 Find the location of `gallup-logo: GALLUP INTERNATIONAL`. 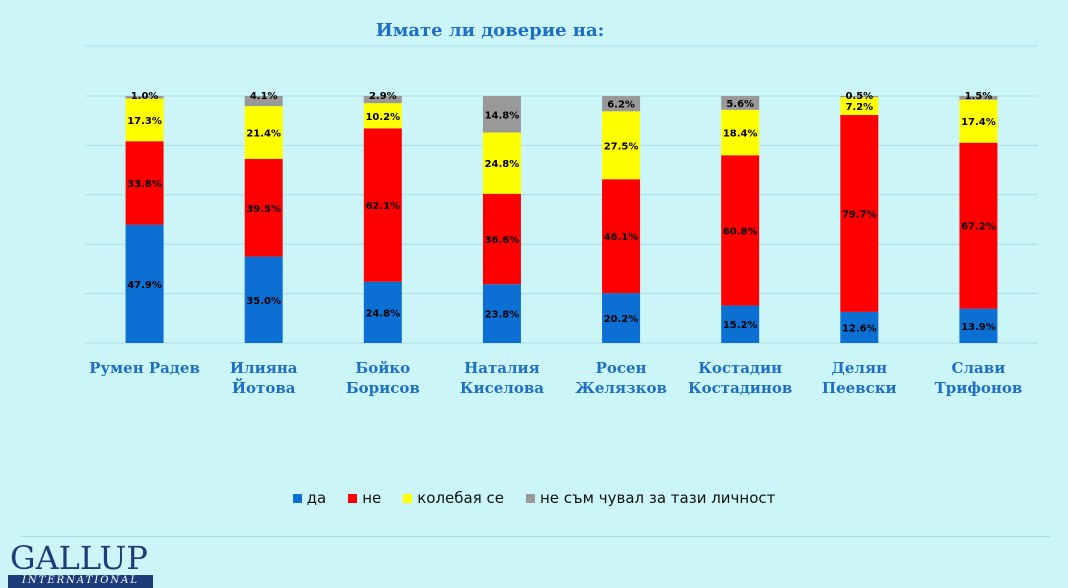

gallup-logo: GALLUP INTERNATIONAL is located at coordinates (83, 565).